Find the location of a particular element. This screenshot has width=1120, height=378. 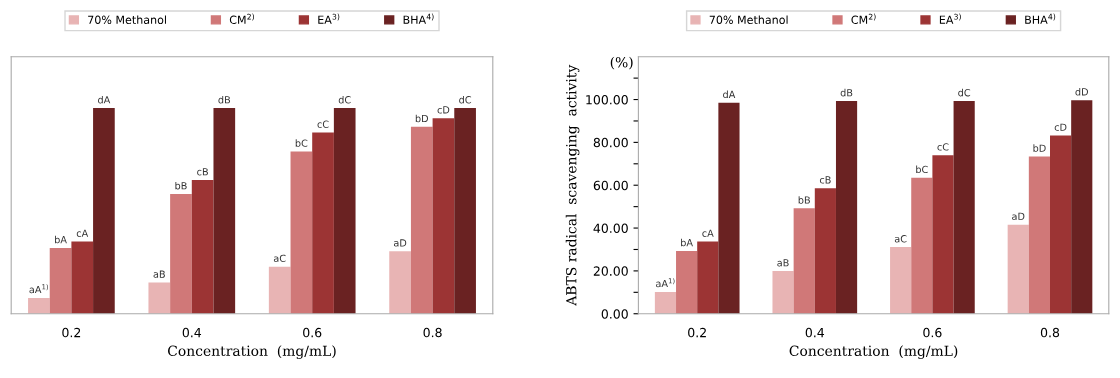

annotation: dA is located at coordinates (729, 94).